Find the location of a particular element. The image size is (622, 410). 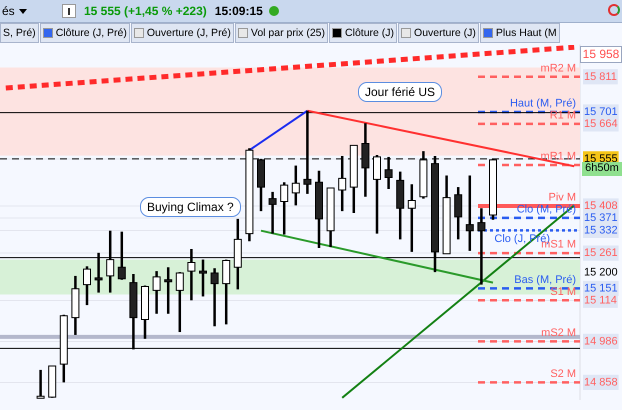

y-tick-label: 15 332 is located at coordinates (601, 230).